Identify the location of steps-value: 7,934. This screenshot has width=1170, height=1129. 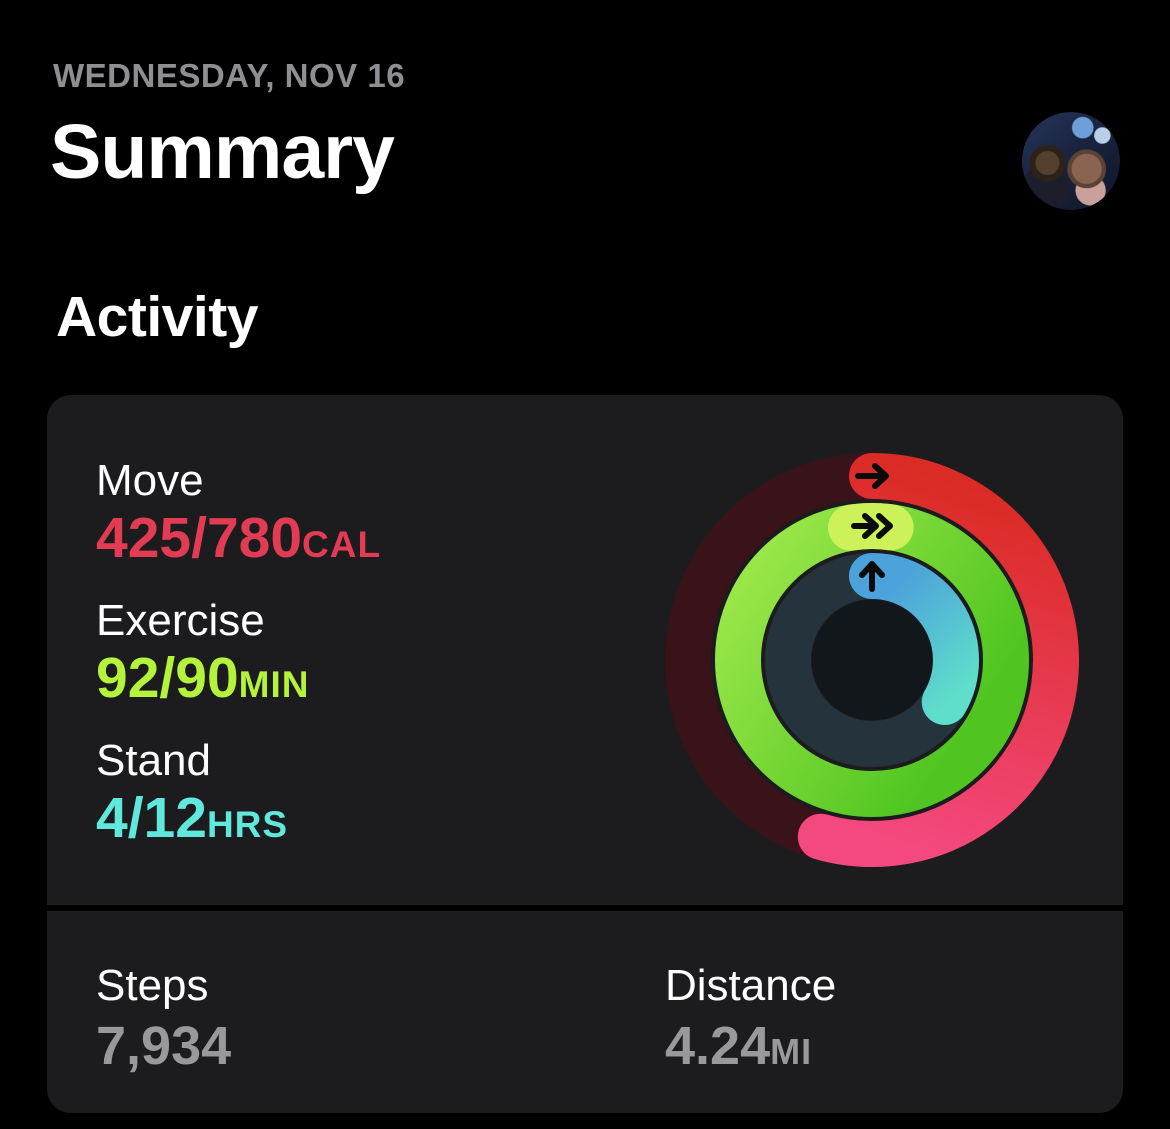
(163, 1046).